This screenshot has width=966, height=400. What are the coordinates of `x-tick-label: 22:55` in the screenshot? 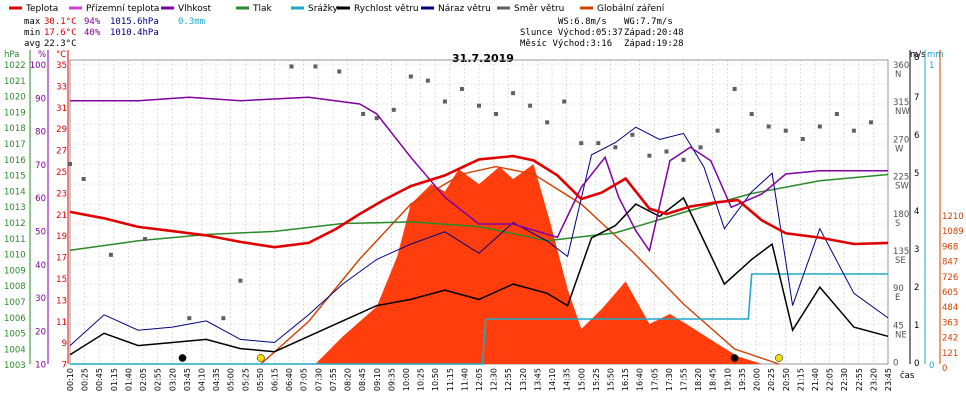 It's located at (859, 379).